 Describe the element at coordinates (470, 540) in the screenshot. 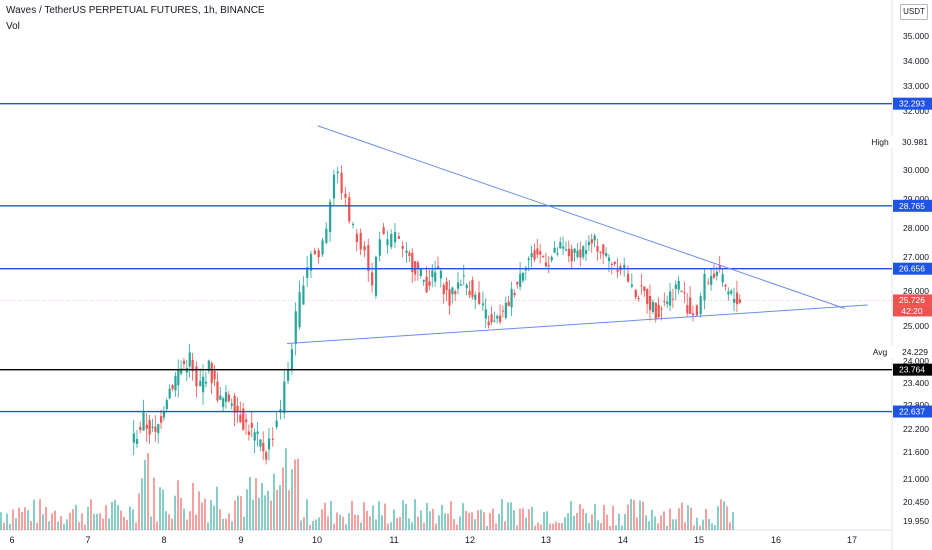

I see `x-tick-label: 12` at that location.